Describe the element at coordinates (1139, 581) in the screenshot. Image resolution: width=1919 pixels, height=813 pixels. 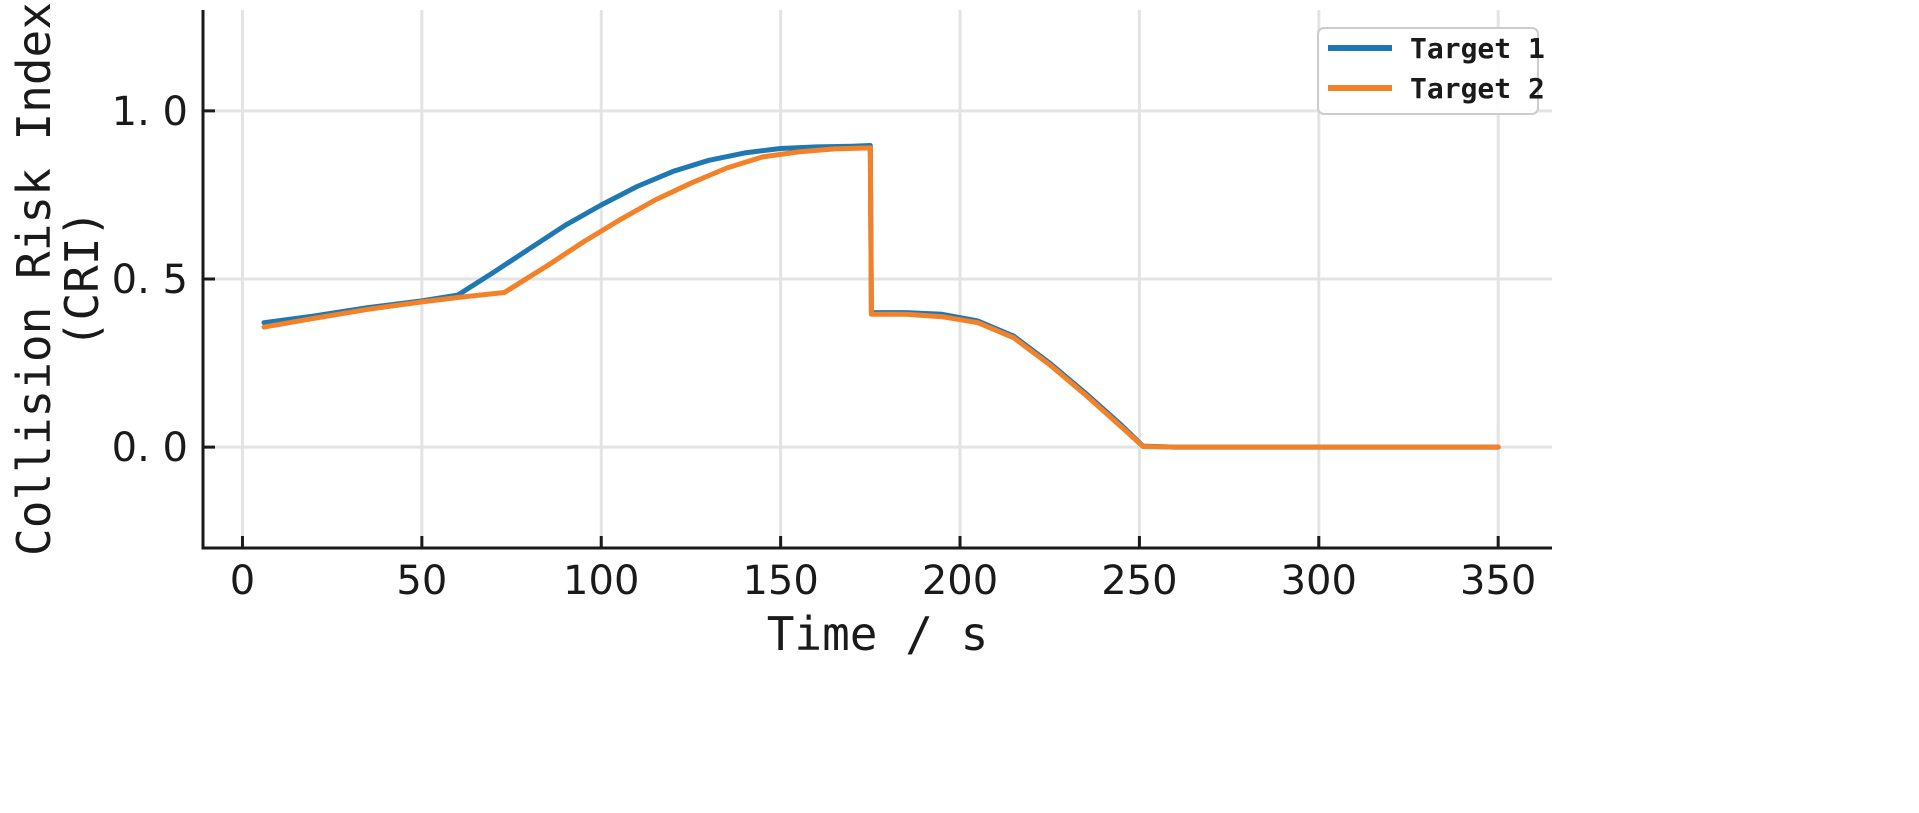
I see `x-tick-label-5: 250` at that location.